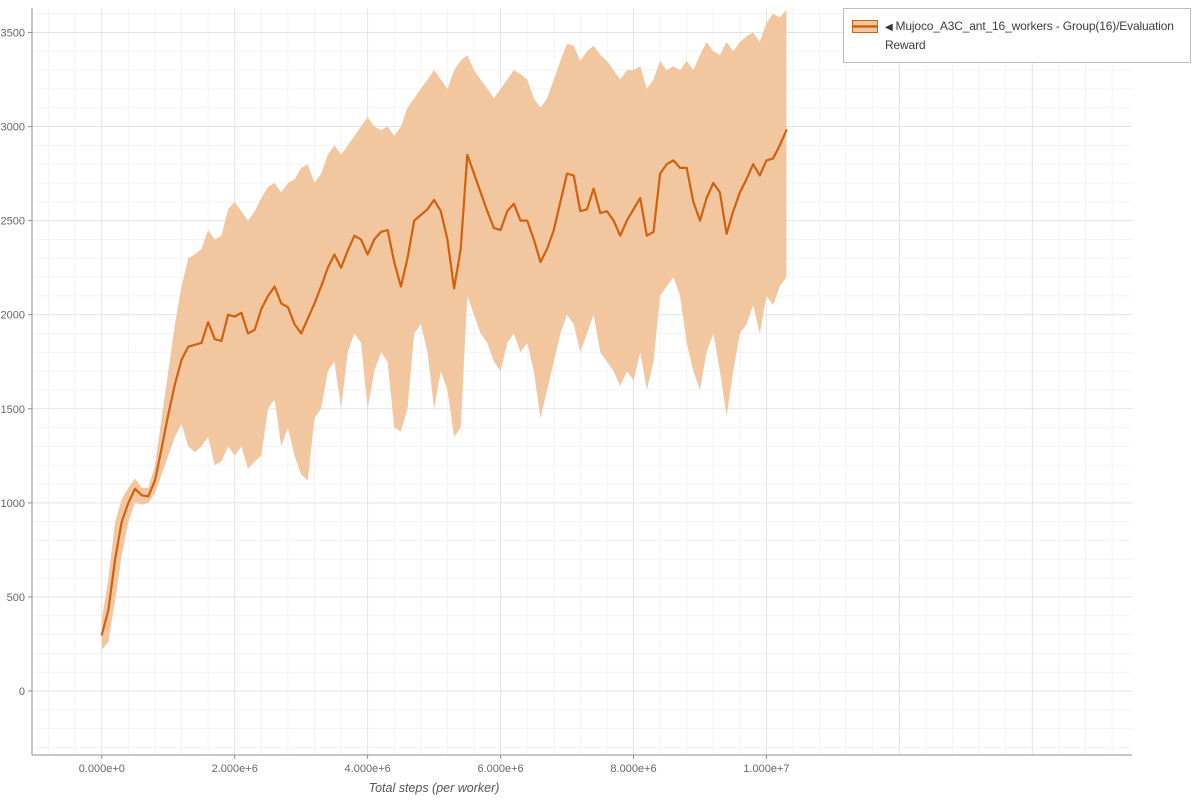  I want to click on legend-collapse-icon: ◀, so click(889, 27).